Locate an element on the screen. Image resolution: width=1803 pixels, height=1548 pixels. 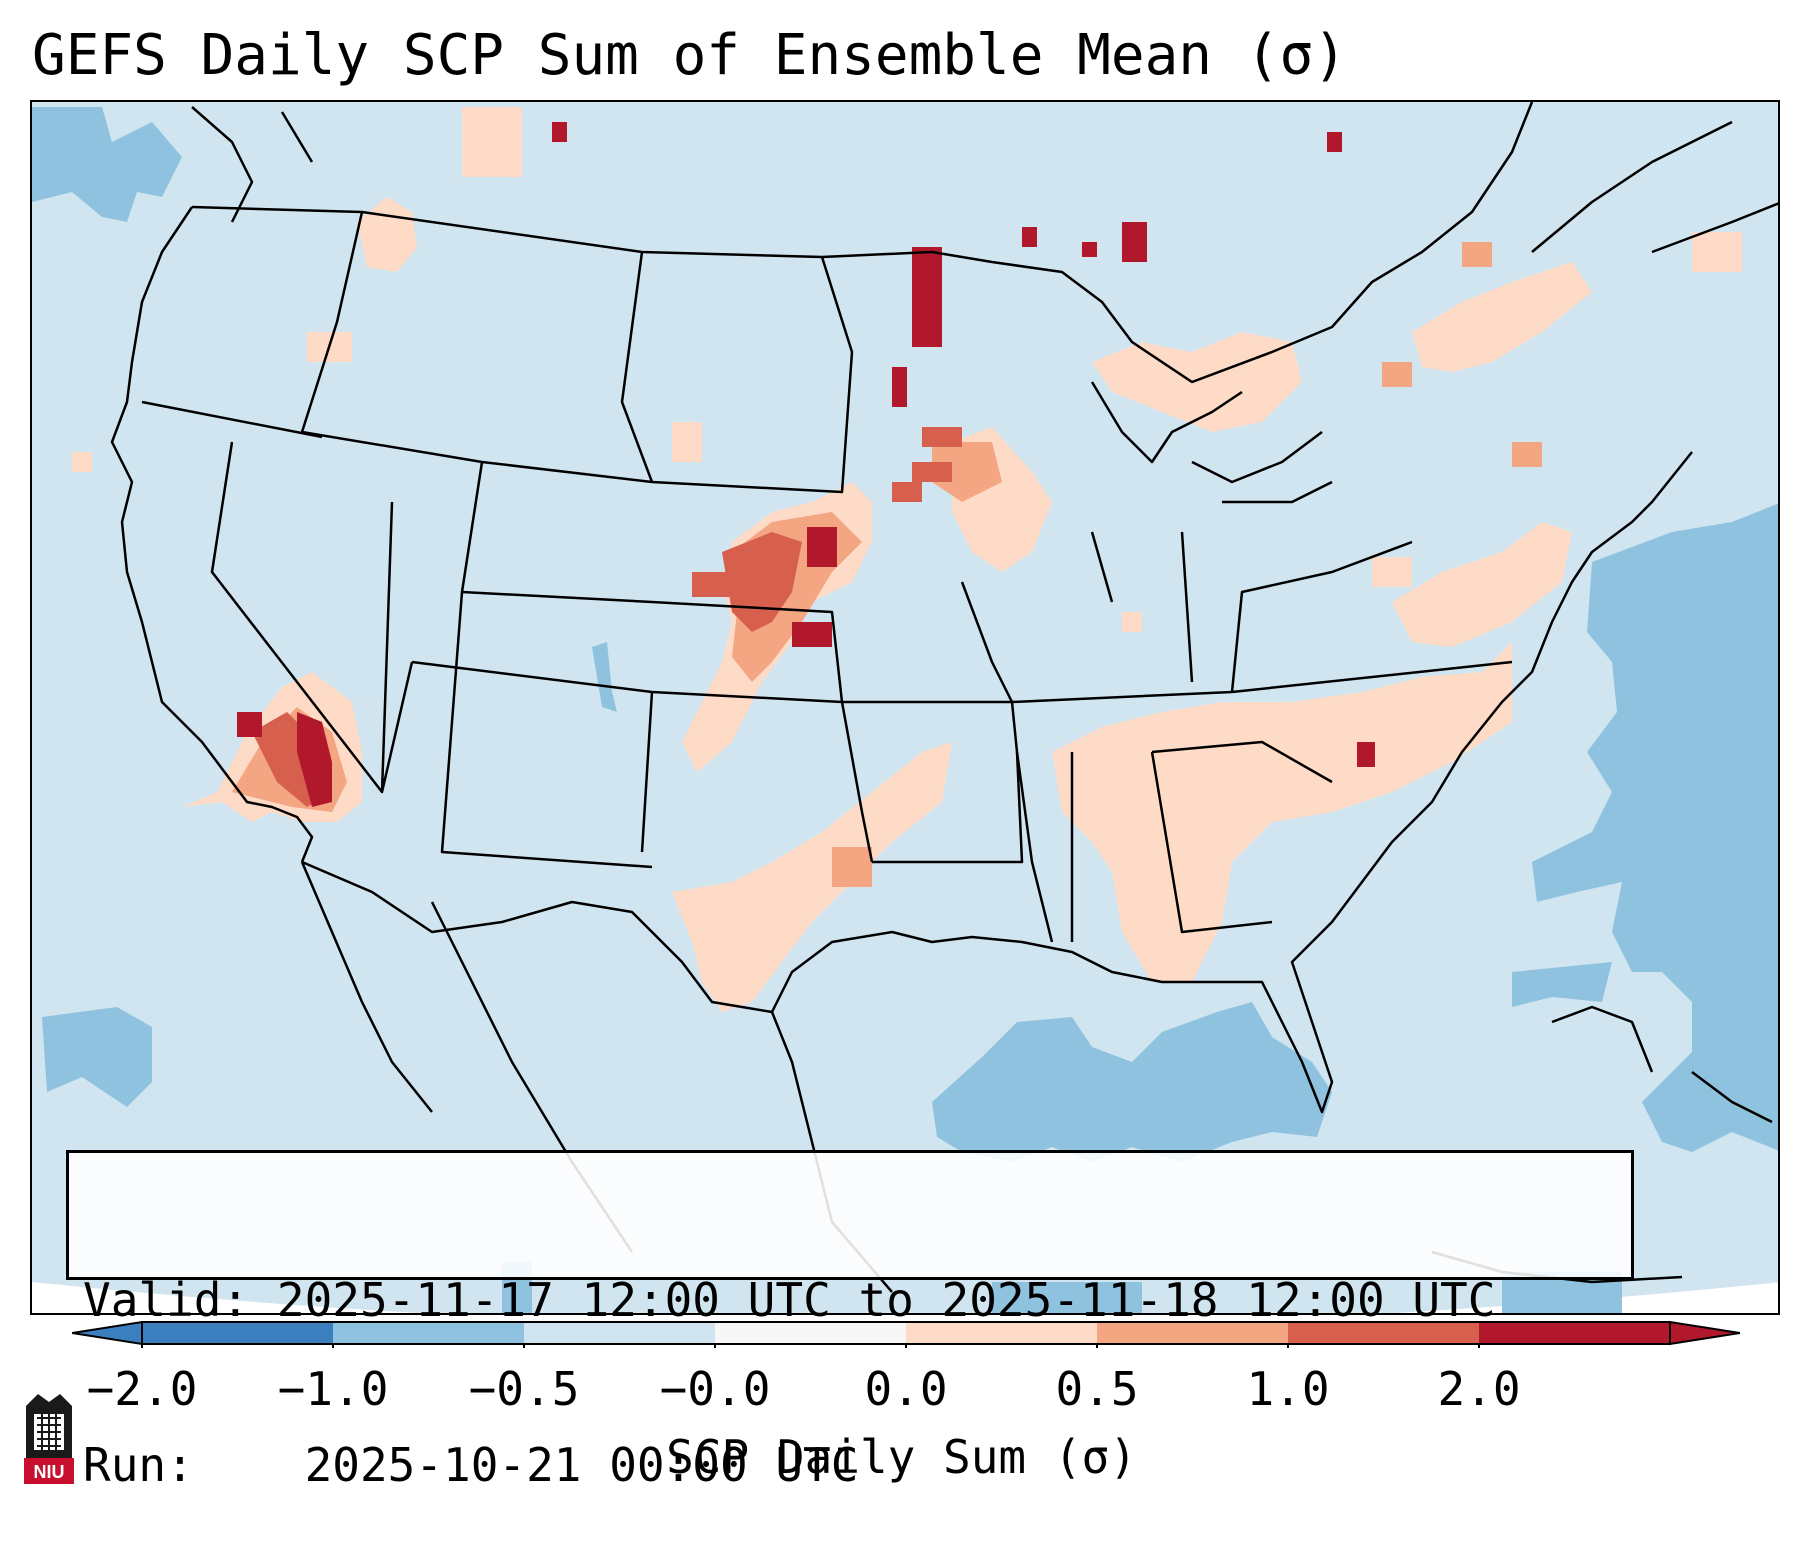
colorbar-label: SCP Daily Sum (σ) is located at coordinates (901, 1457).